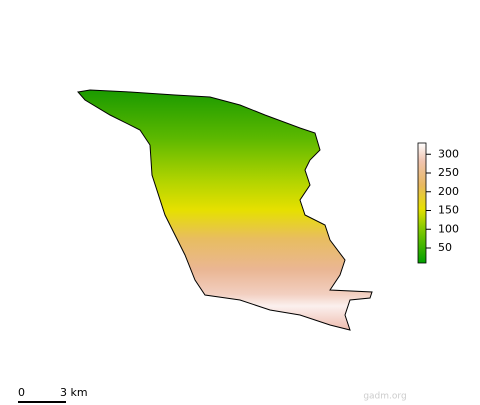 The image size is (480, 405). Describe the element at coordinates (21, 392) in the screenshot. I see `scale-label: 0` at that location.